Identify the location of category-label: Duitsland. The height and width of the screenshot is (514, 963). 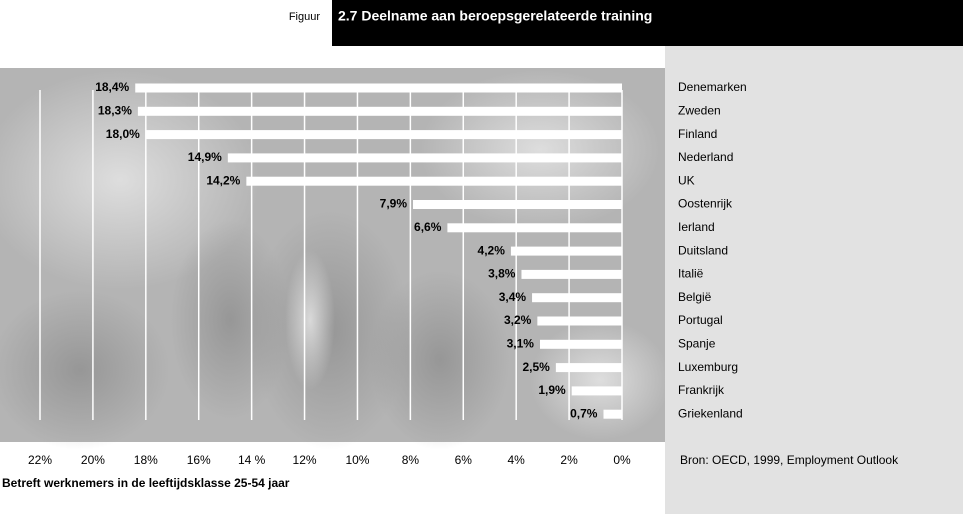
(703, 250).